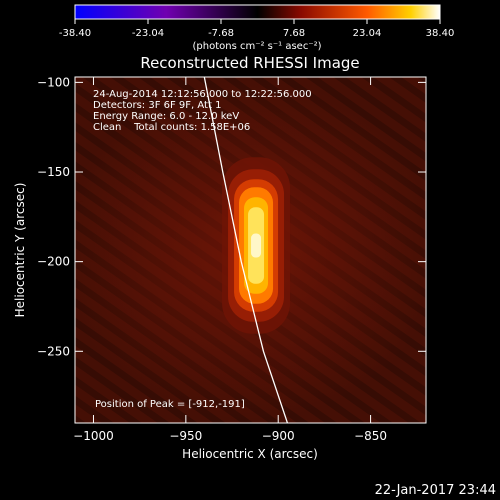  What do you see at coordinates (278, 436) in the screenshot?
I see `x-tick-label: −900` at bounding box center [278, 436].